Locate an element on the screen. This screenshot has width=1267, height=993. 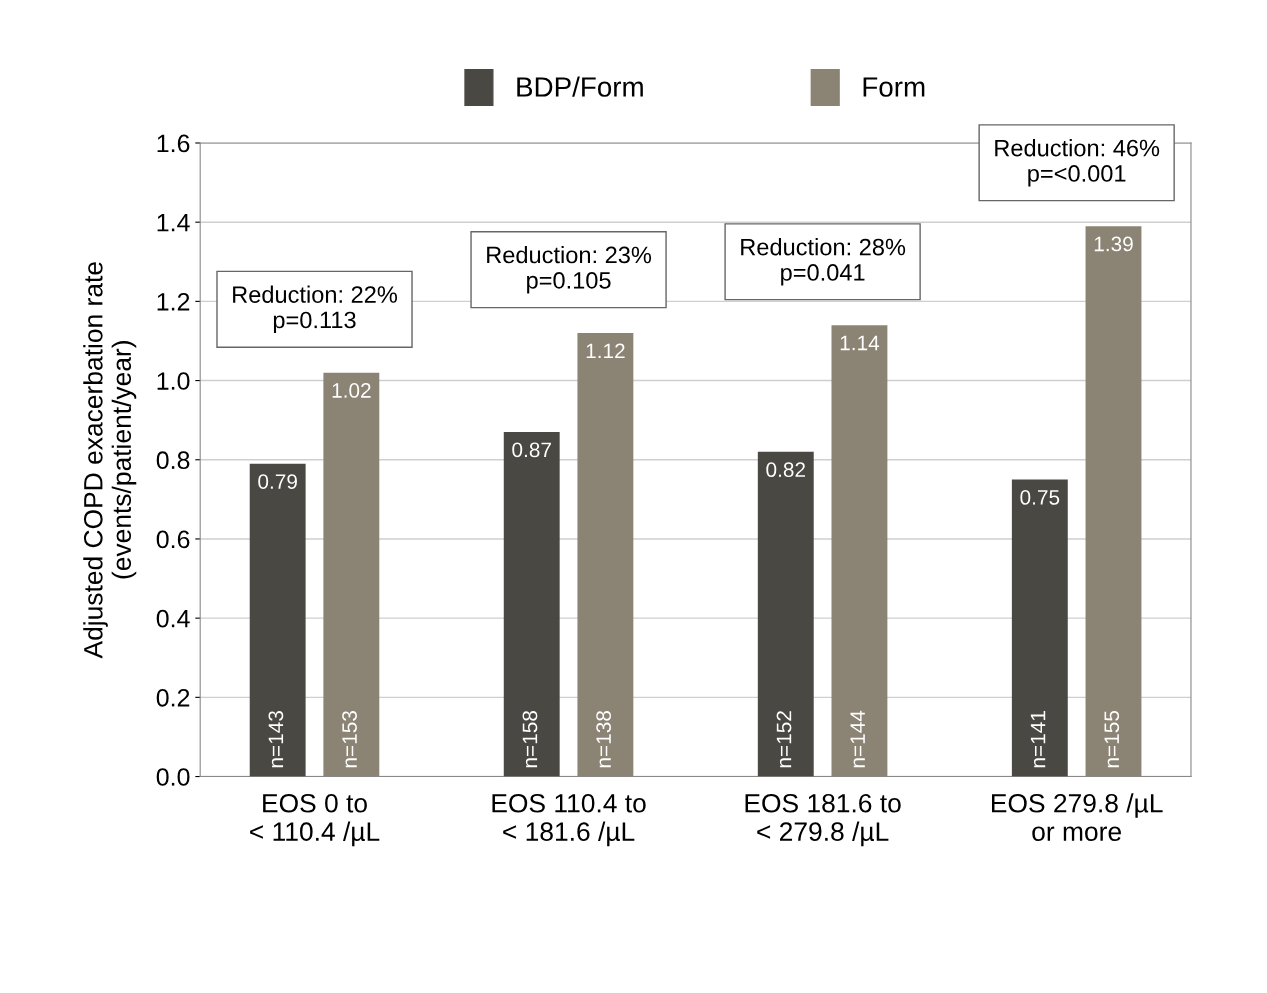
text: 1.0 is located at coordinates (173, 381).